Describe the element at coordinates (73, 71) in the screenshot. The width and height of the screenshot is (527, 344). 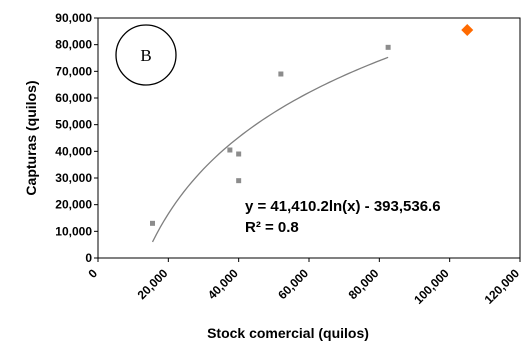
I see `y-tick-label: 70,000` at that location.